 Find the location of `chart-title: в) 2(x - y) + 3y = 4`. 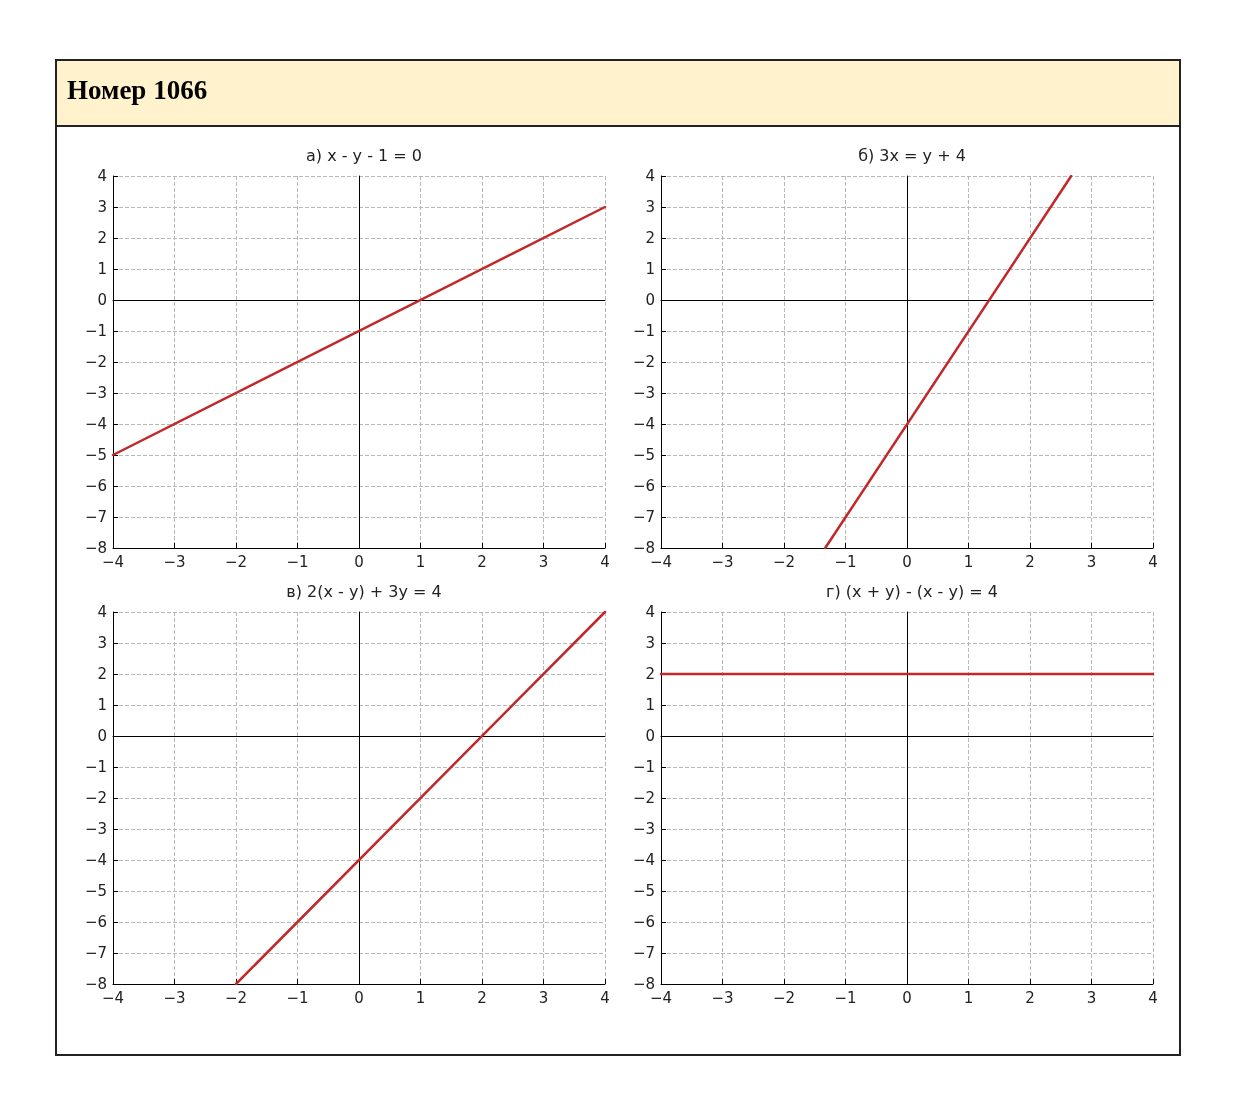

chart-title: в) 2(x - y) + 3y = 4 is located at coordinates (364, 591).